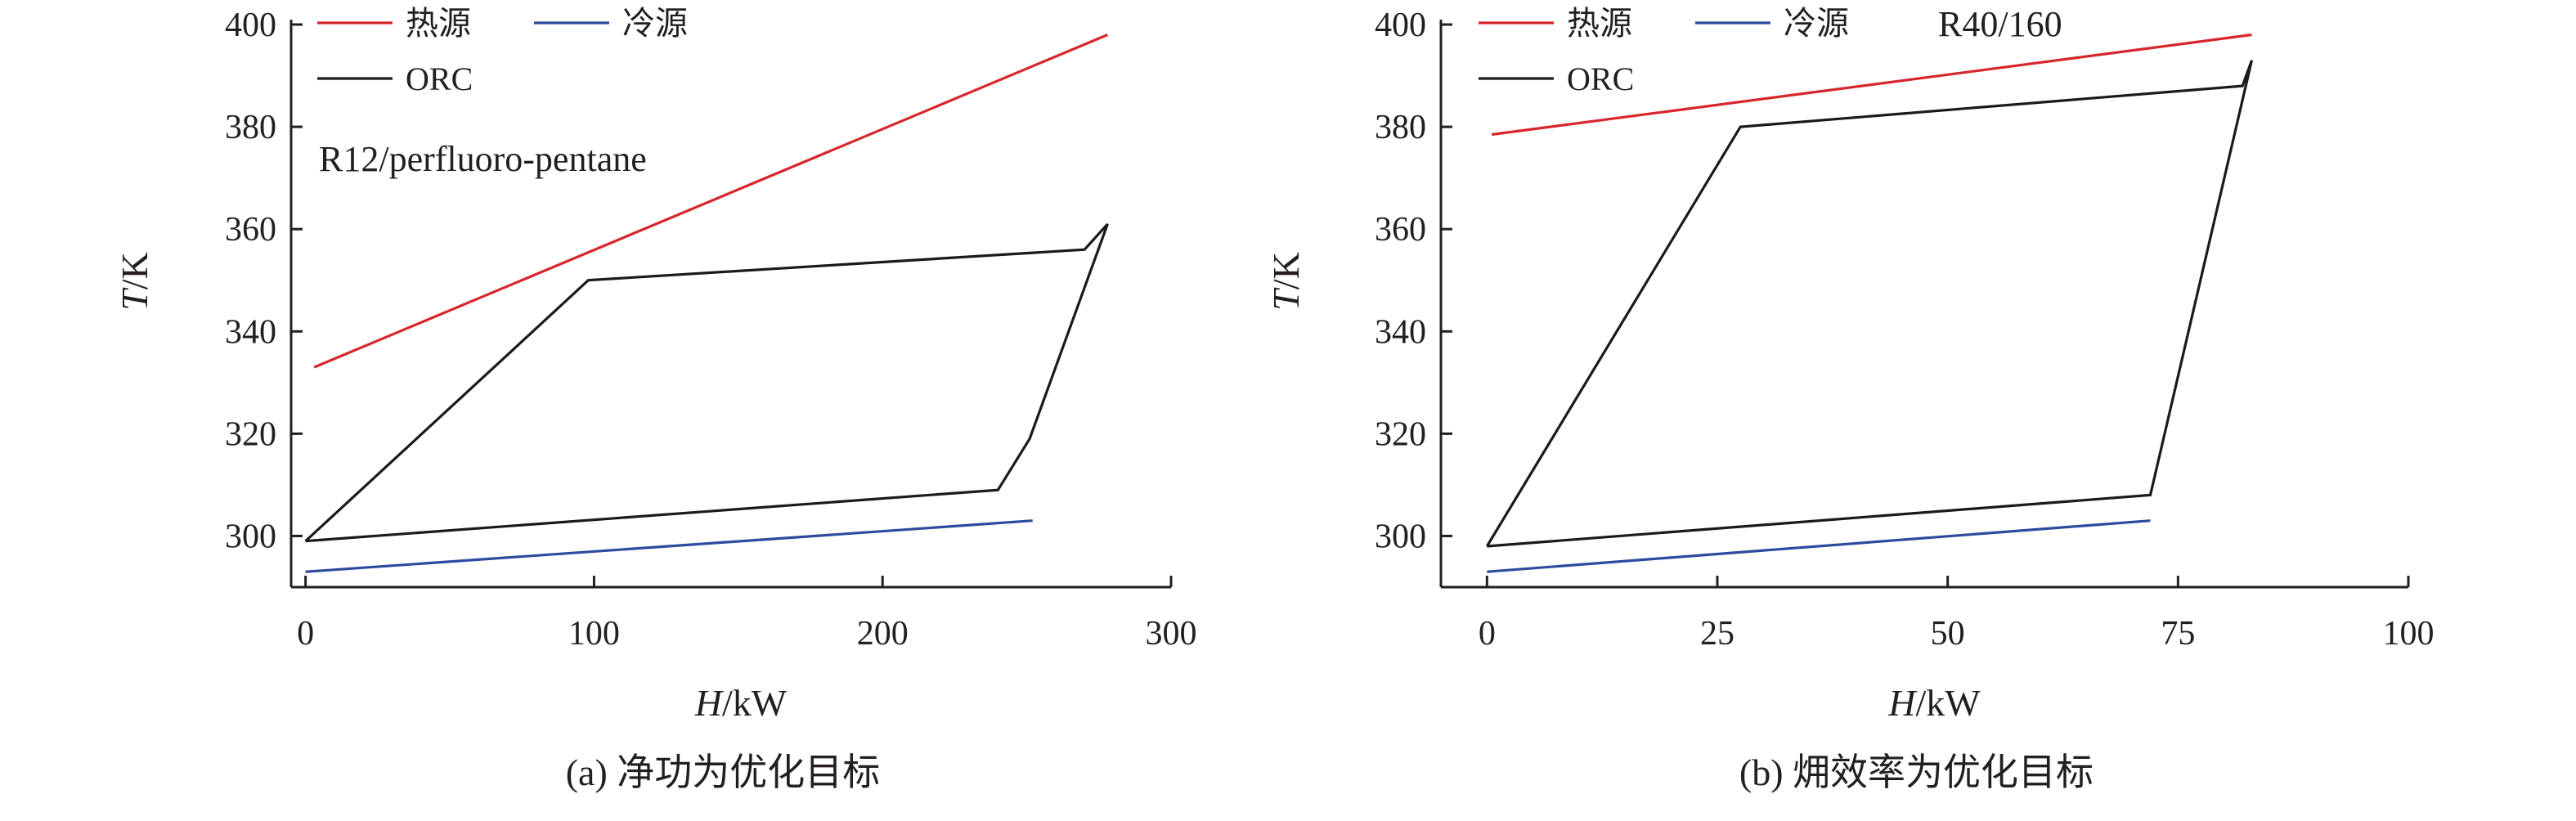 This screenshot has height=821, width=2576. What do you see at coordinates (724, 772) in the screenshot?
I see `chart-caption: (a) 净功为优化目标` at bounding box center [724, 772].